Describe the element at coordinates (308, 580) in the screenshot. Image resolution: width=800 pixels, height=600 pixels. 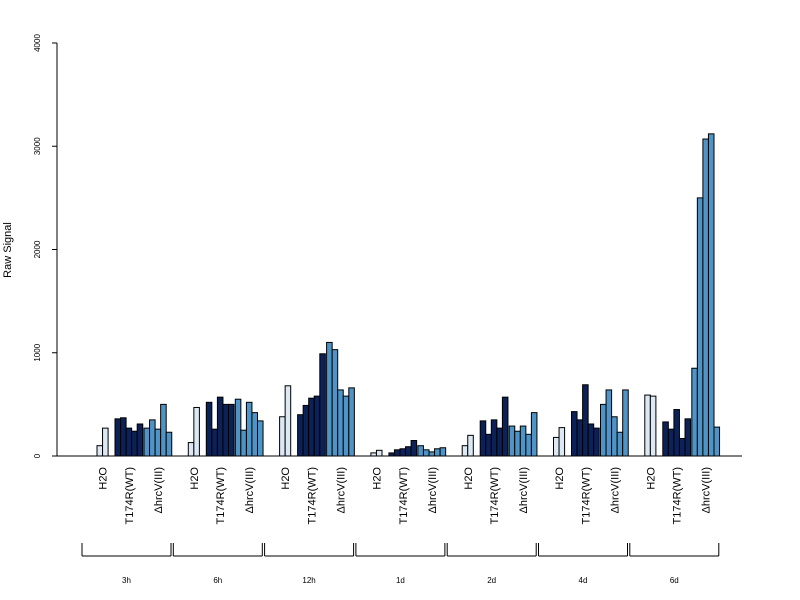
I see `time-label: 12h` at that location.